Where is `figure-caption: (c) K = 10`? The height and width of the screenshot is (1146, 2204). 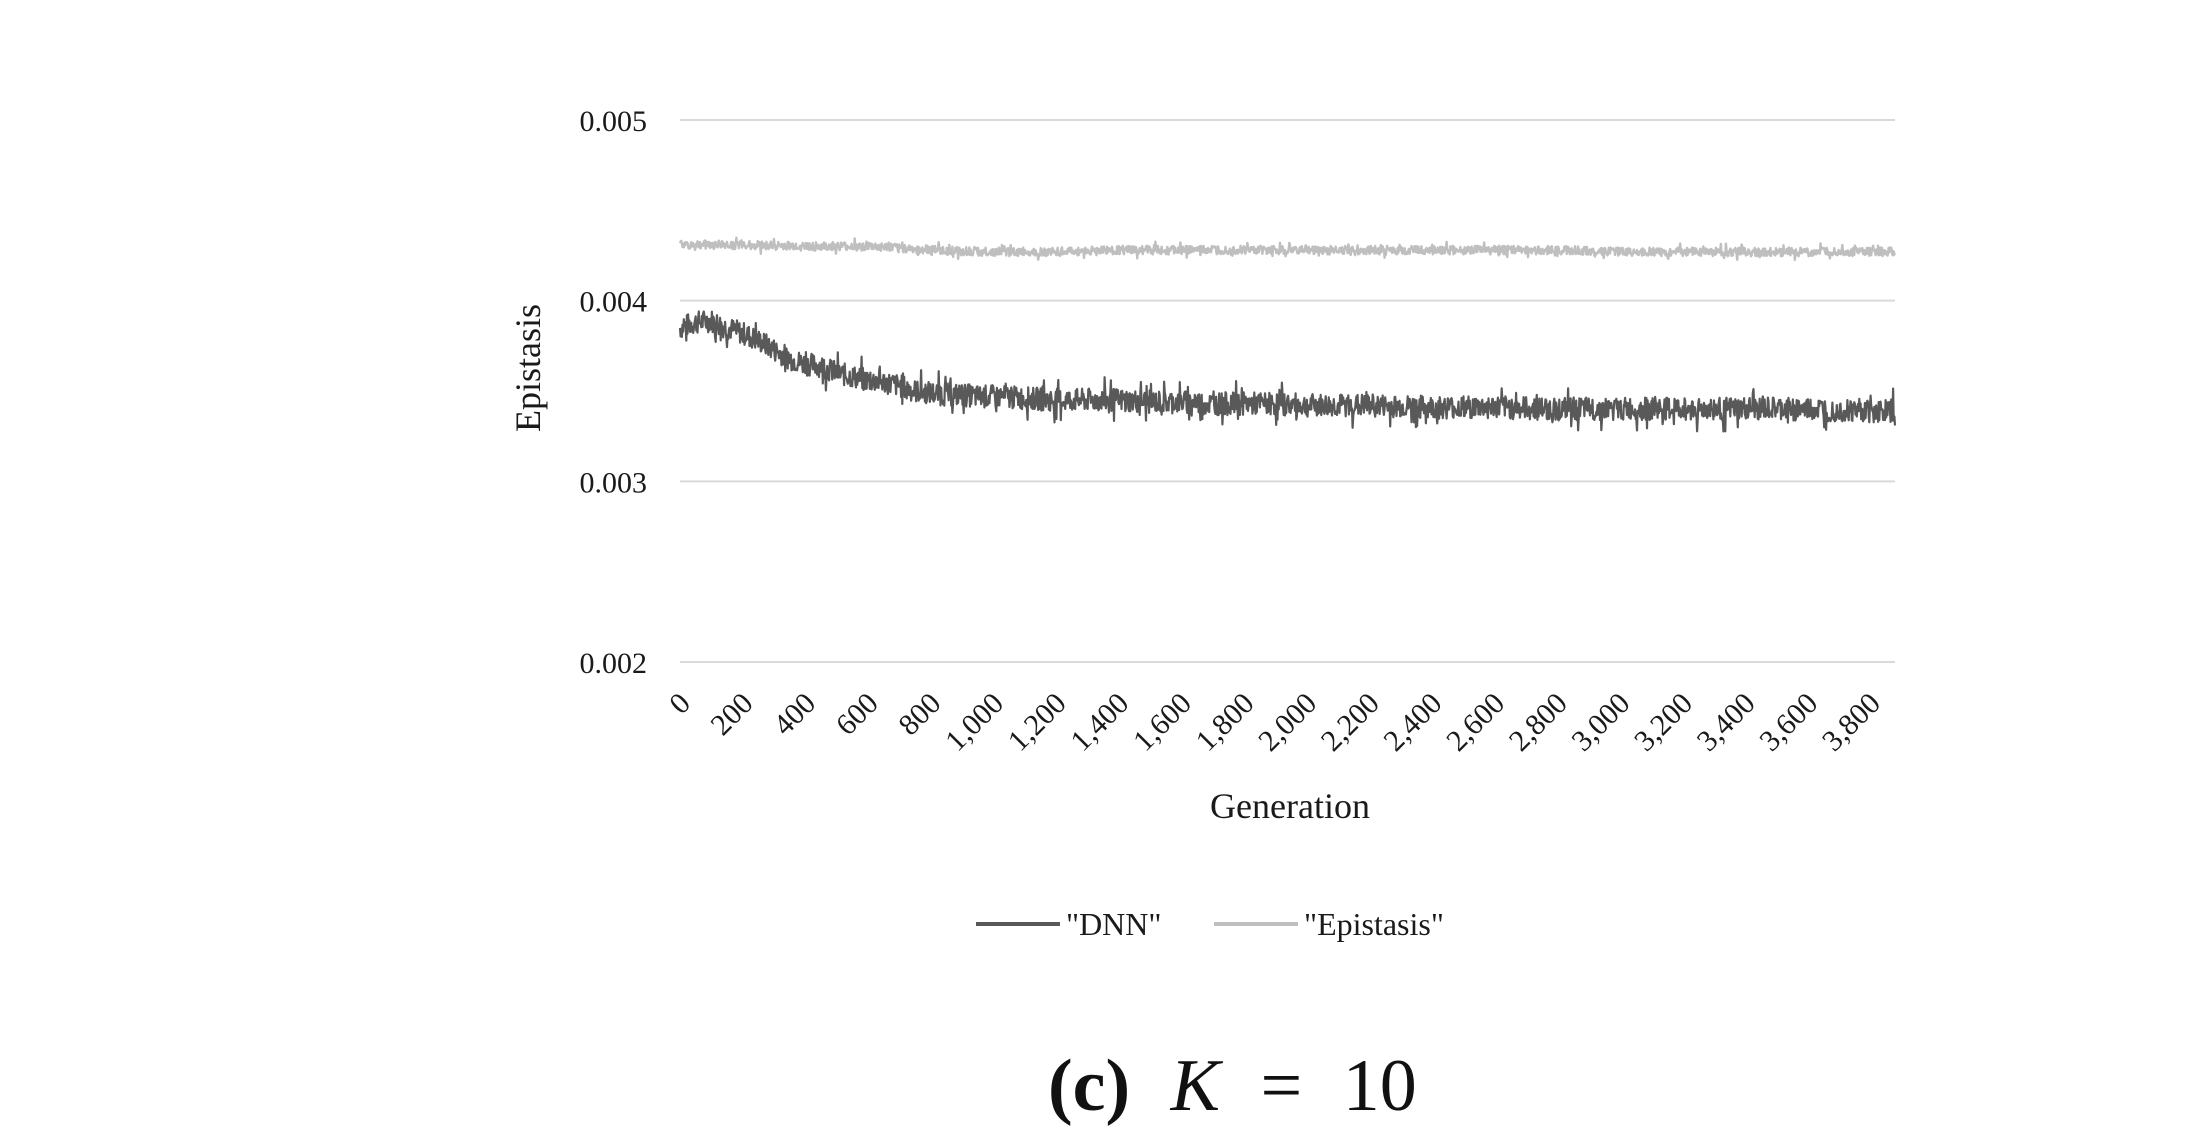 figure-caption: (c) K = 10 is located at coordinates (1232, 1086).